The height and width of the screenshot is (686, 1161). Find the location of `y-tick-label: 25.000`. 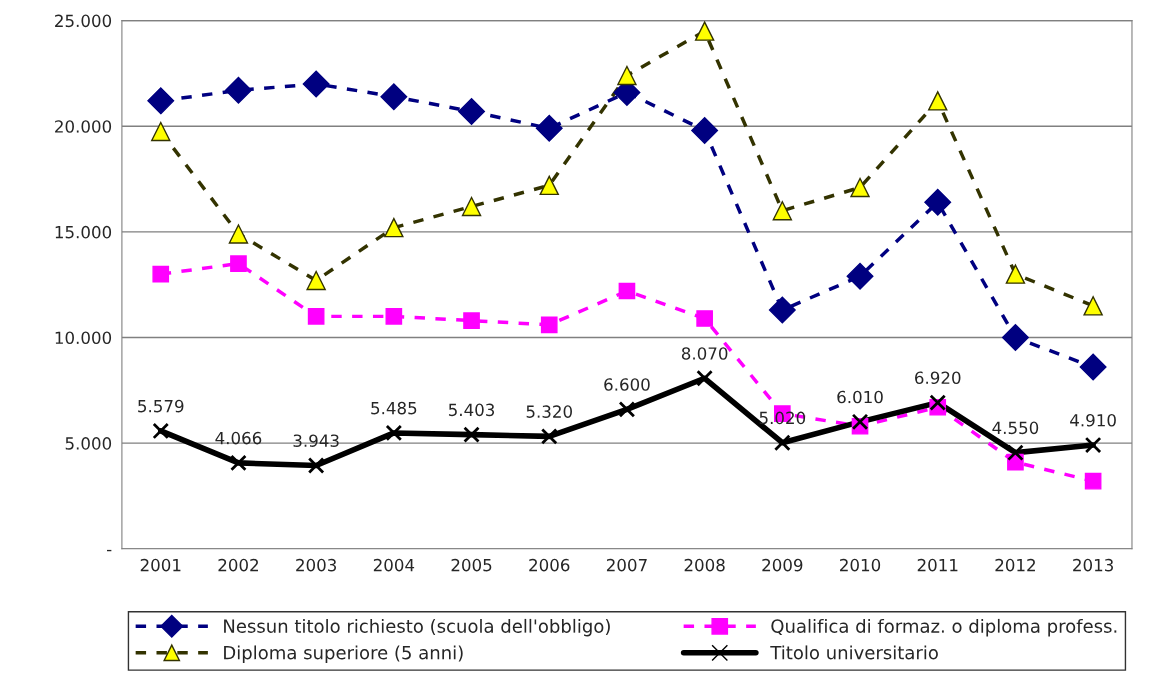

y-tick-label: 25.000 is located at coordinates (83, 21).